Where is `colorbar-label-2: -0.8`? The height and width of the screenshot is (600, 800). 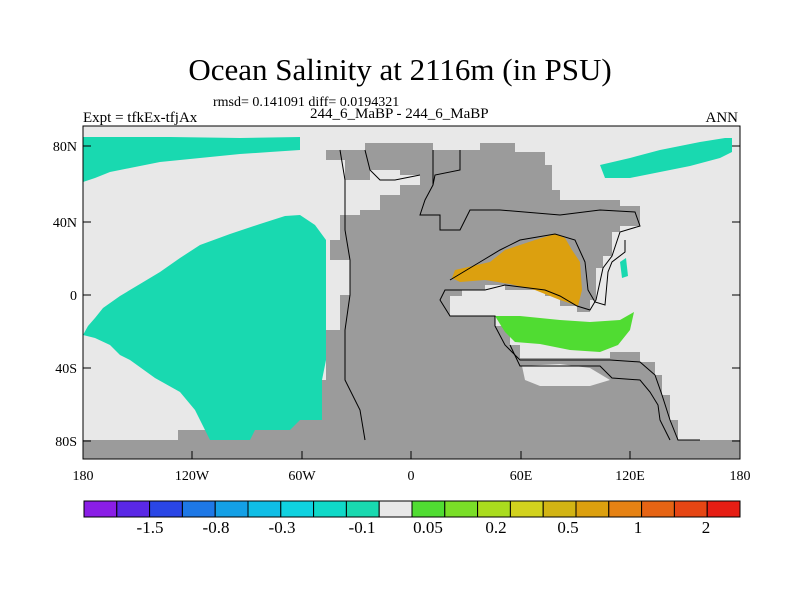 colorbar-label-2: -0.8 is located at coordinates (216, 527).